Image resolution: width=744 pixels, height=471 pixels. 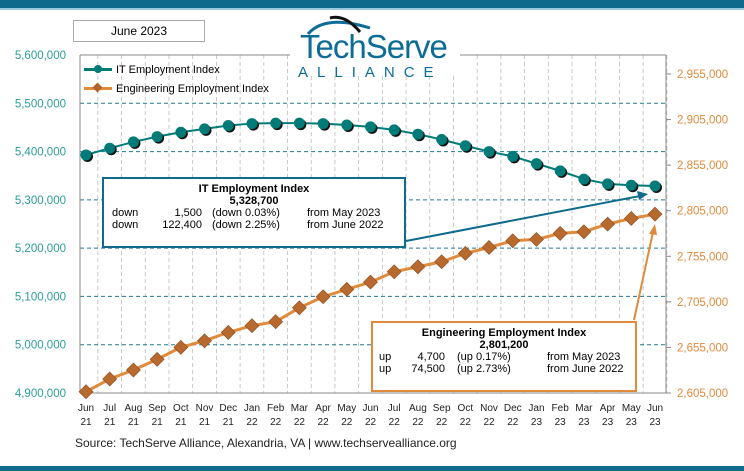 What do you see at coordinates (642, 195) in the screenshot?
I see `it-callout-arrowhead` at bounding box center [642, 195].